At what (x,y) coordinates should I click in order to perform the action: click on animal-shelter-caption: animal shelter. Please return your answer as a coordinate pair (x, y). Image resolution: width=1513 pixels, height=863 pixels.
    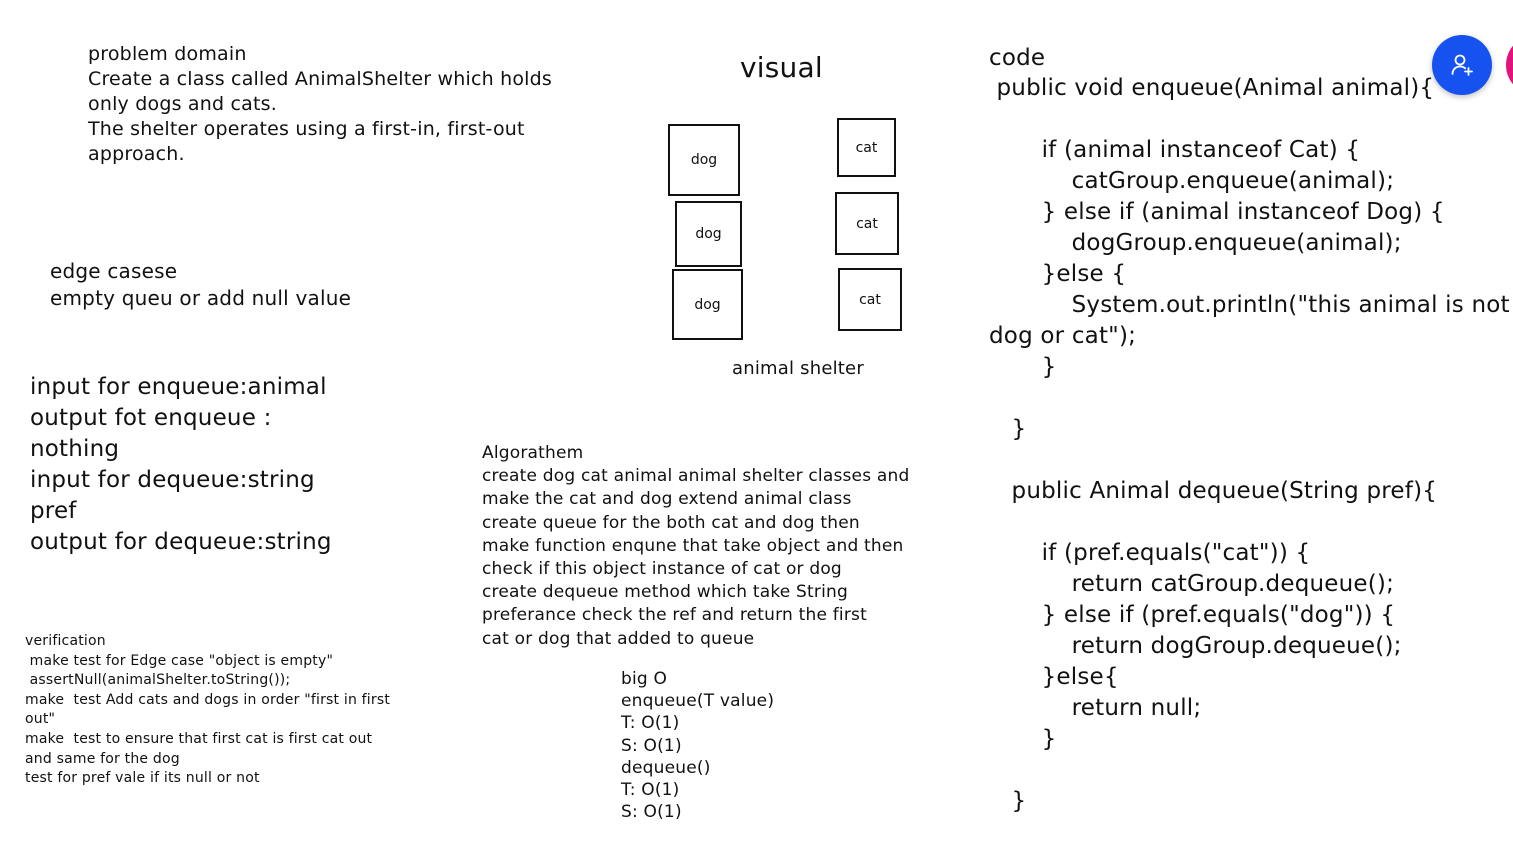
    Looking at the image, I should click on (798, 368).